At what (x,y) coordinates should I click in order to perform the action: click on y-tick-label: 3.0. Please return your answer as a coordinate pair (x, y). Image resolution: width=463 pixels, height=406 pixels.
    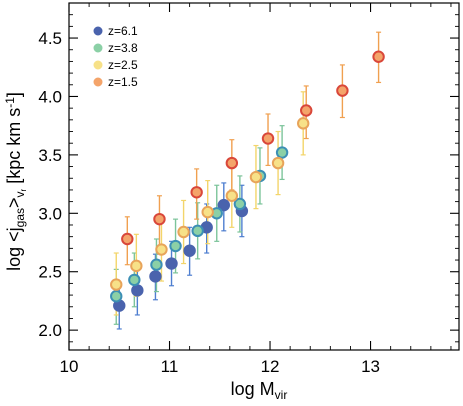
    Looking at the image, I should click on (50, 213).